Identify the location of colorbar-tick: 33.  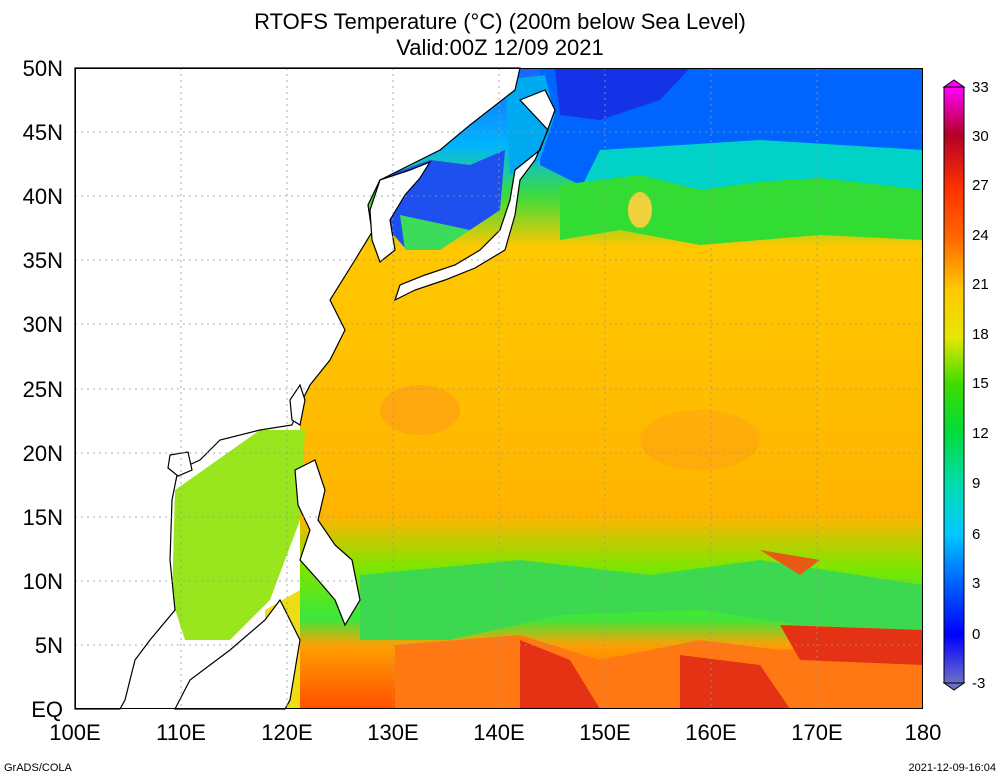
(980, 87).